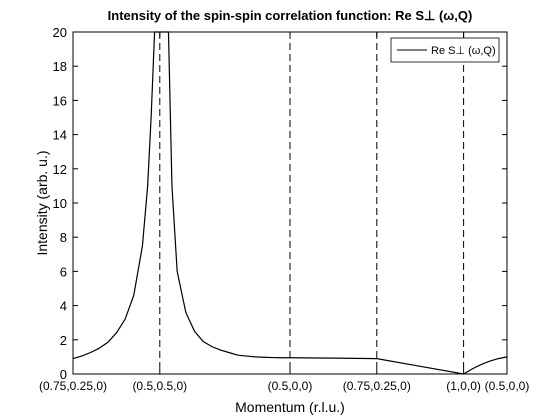 The width and height of the screenshot is (560, 420). What do you see at coordinates (42, 202) in the screenshot?
I see `y-axis-label: Intensity (arb. u.)` at bounding box center [42, 202].